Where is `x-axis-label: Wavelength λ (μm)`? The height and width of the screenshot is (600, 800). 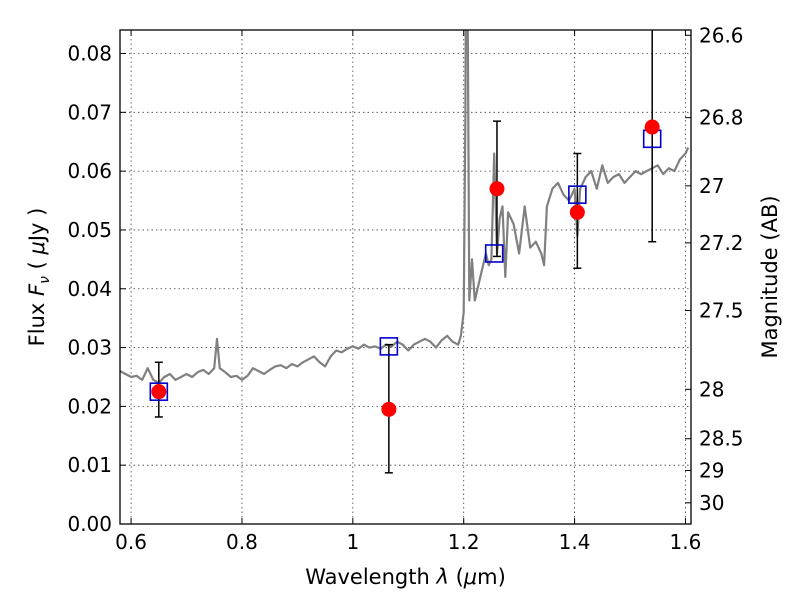
x-axis-label: Wavelength λ (μm) is located at coordinates (405, 577).